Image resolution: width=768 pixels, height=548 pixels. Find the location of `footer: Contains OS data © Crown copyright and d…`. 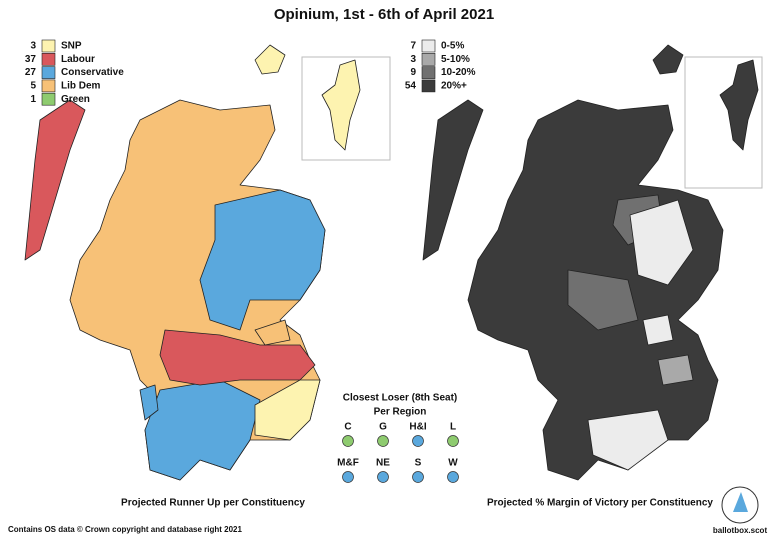

footer: Contains OS data © Crown copyright and d… is located at coordinates (125, 529).